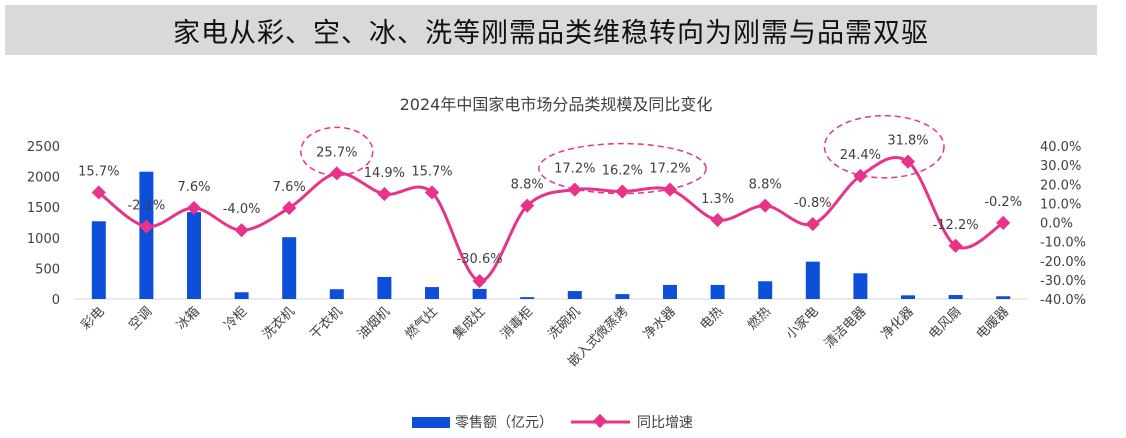 The height and width of the screenshot is (438, 1126). I want to click on line-point-空调, so click(146, 226).